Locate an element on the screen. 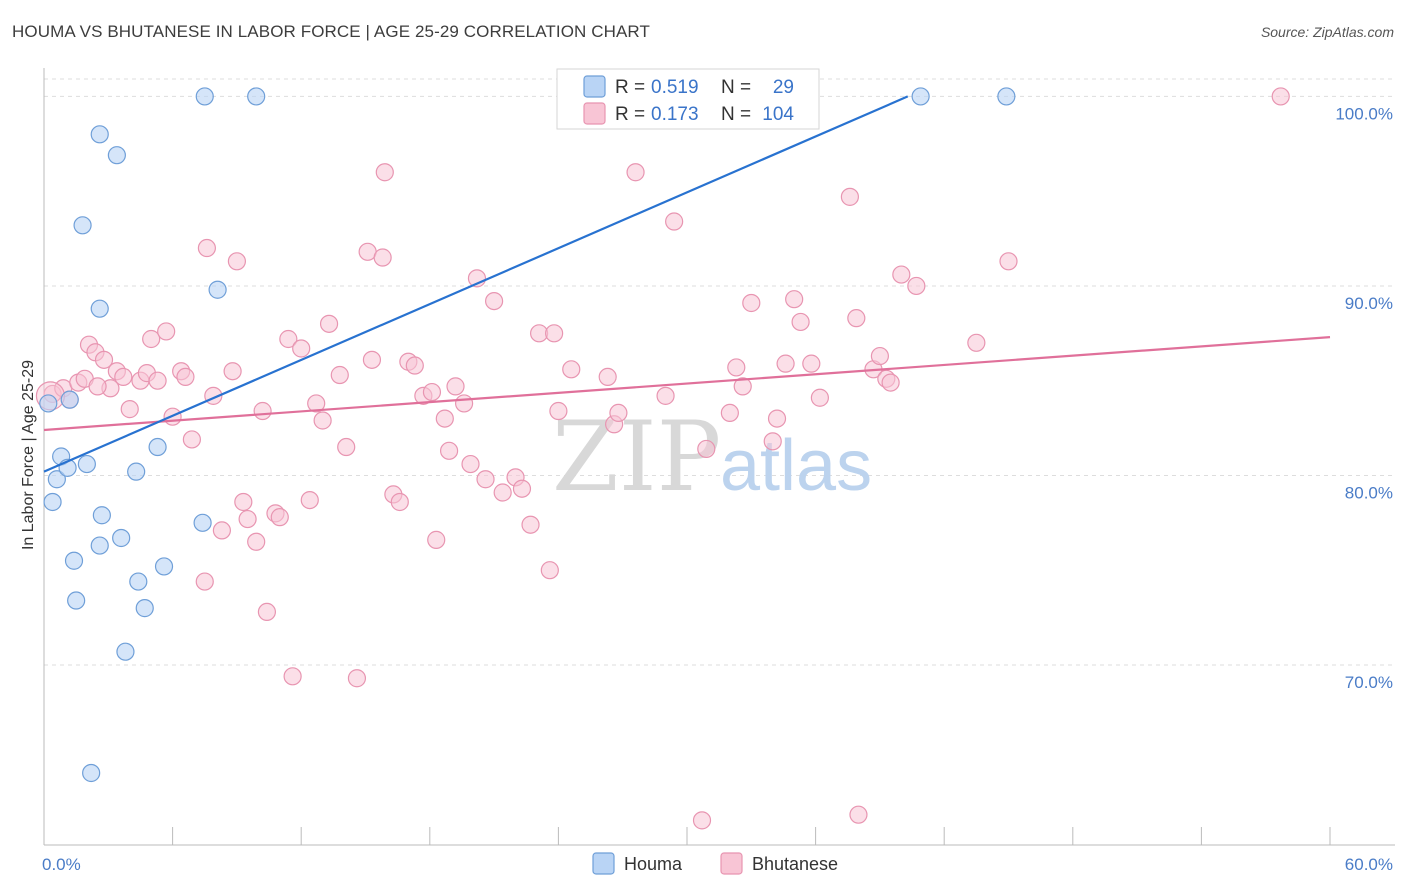 This screenshot has width=1406, height=892. legend-bhutanese-n-label: N = is located at coordinates (736, 114).